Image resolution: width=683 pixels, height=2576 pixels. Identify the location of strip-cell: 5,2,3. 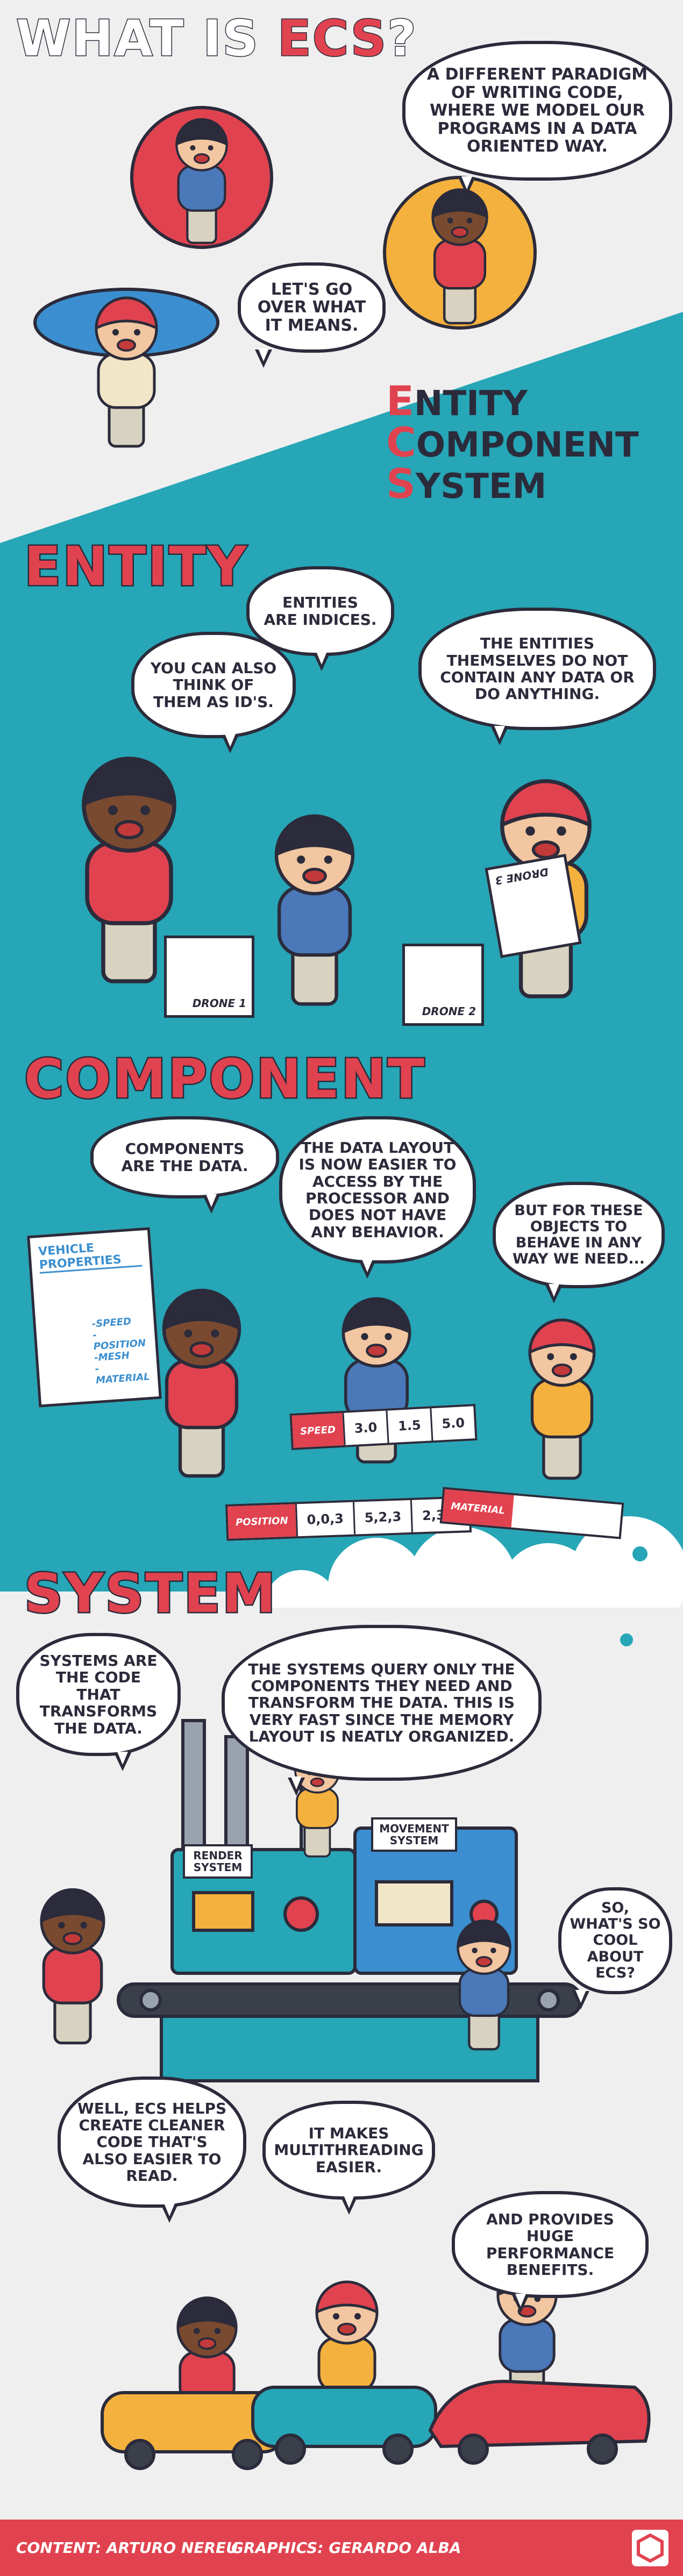
(382, 1517).